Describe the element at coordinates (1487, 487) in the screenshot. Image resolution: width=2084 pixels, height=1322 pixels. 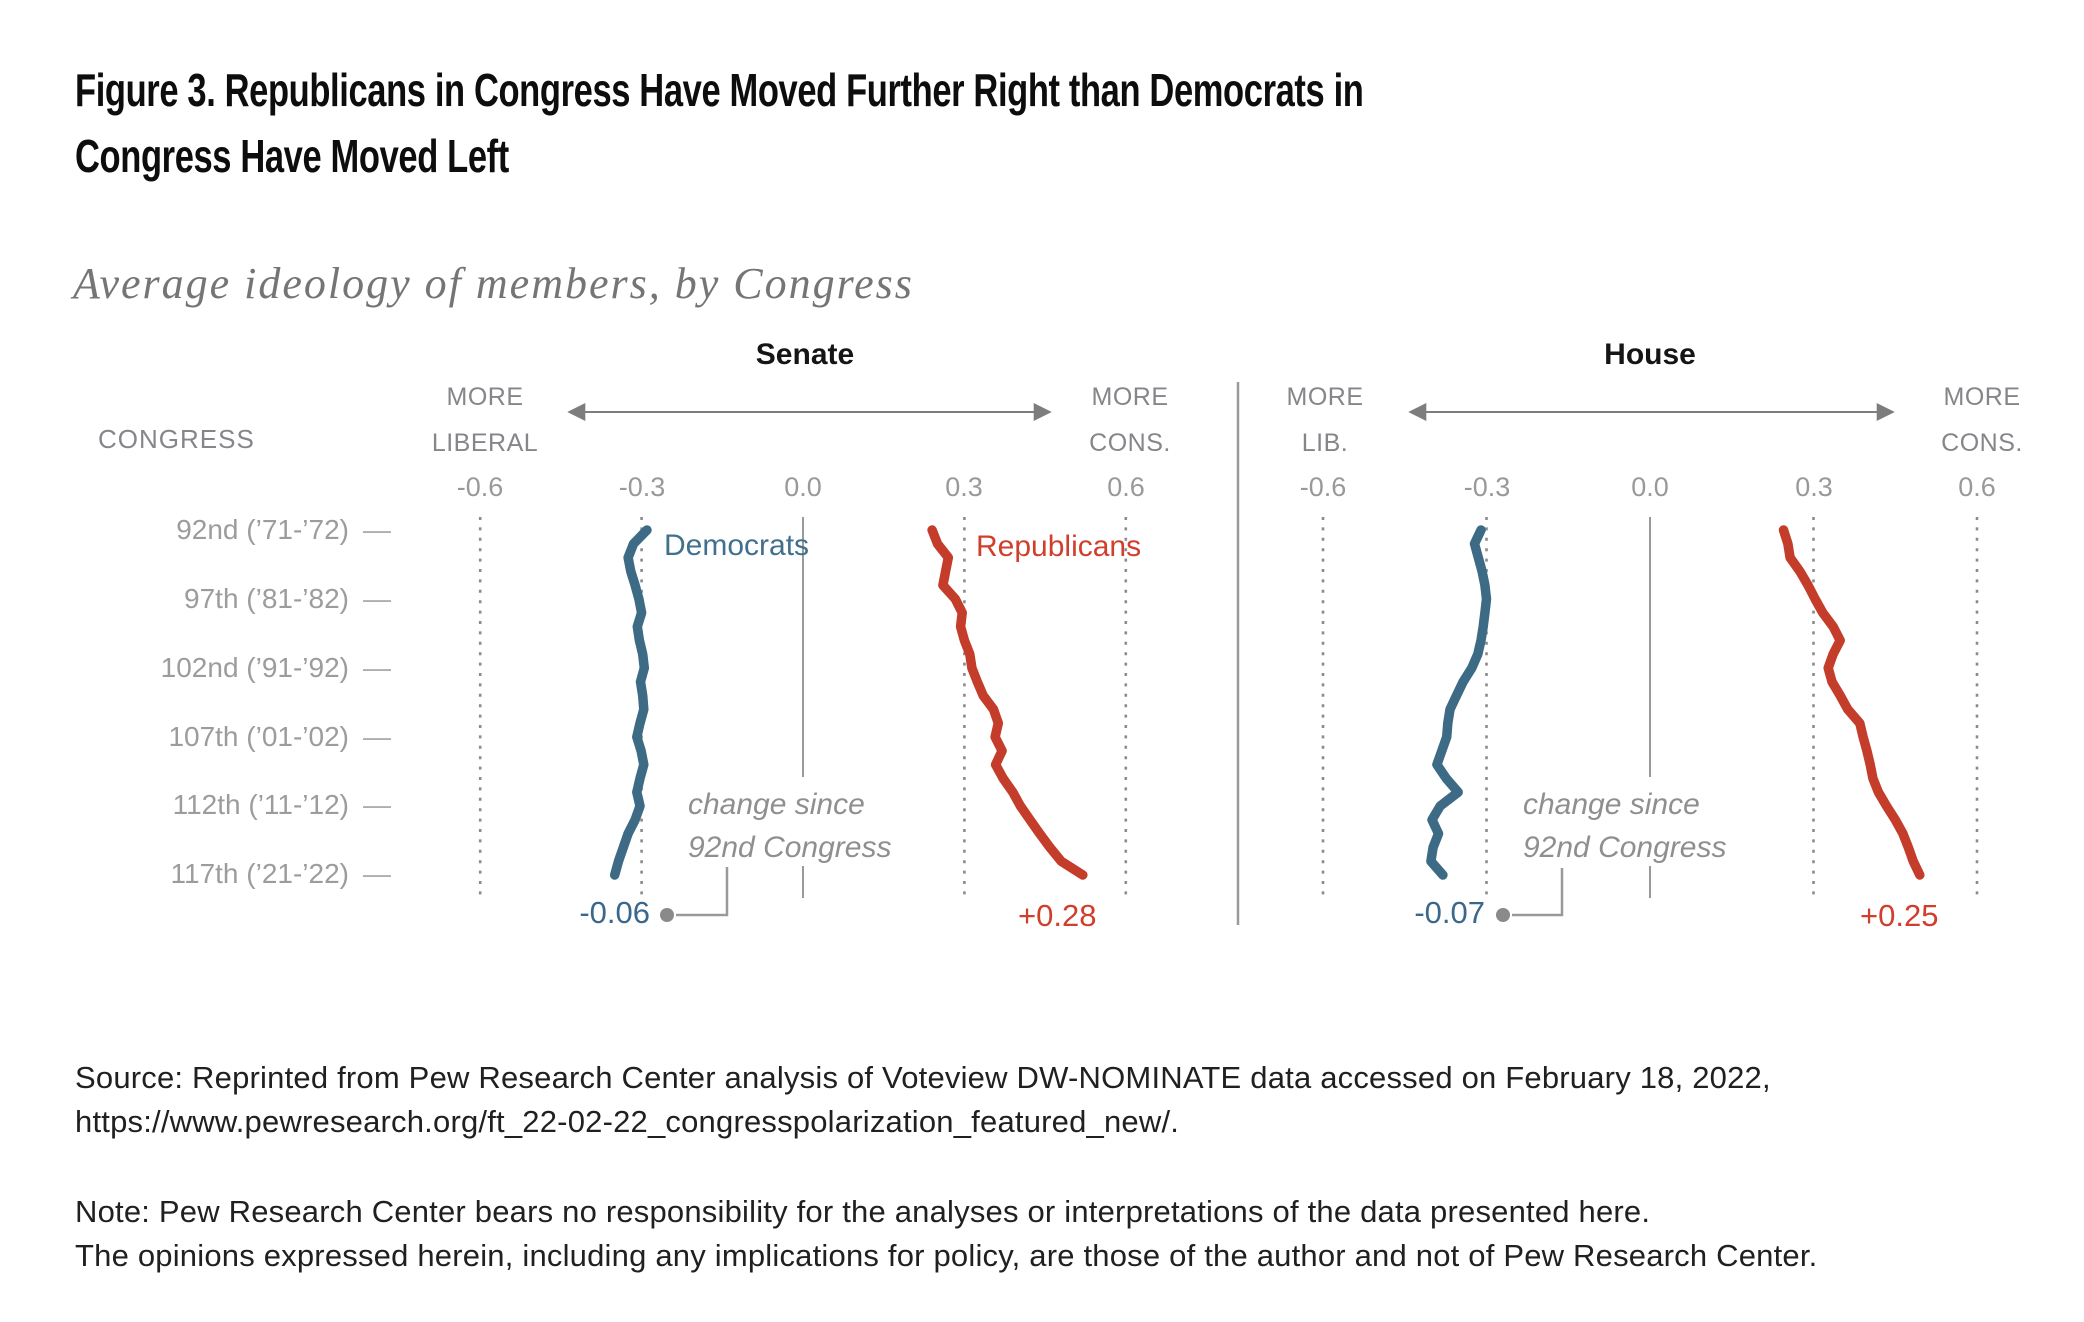
I see `house-tick-neg03: -0.3` at that location.